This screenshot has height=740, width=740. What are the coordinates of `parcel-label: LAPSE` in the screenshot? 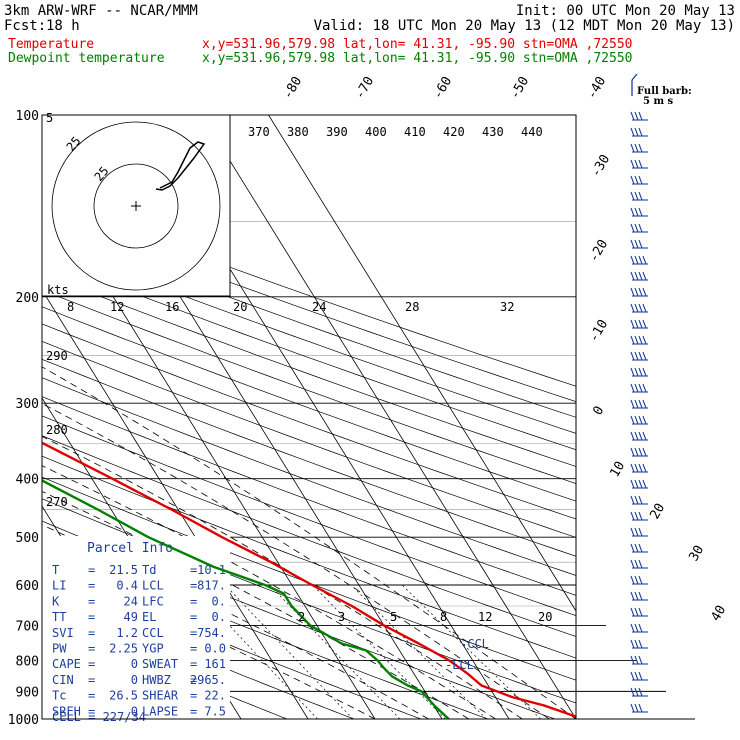 It's located at (160, 711).